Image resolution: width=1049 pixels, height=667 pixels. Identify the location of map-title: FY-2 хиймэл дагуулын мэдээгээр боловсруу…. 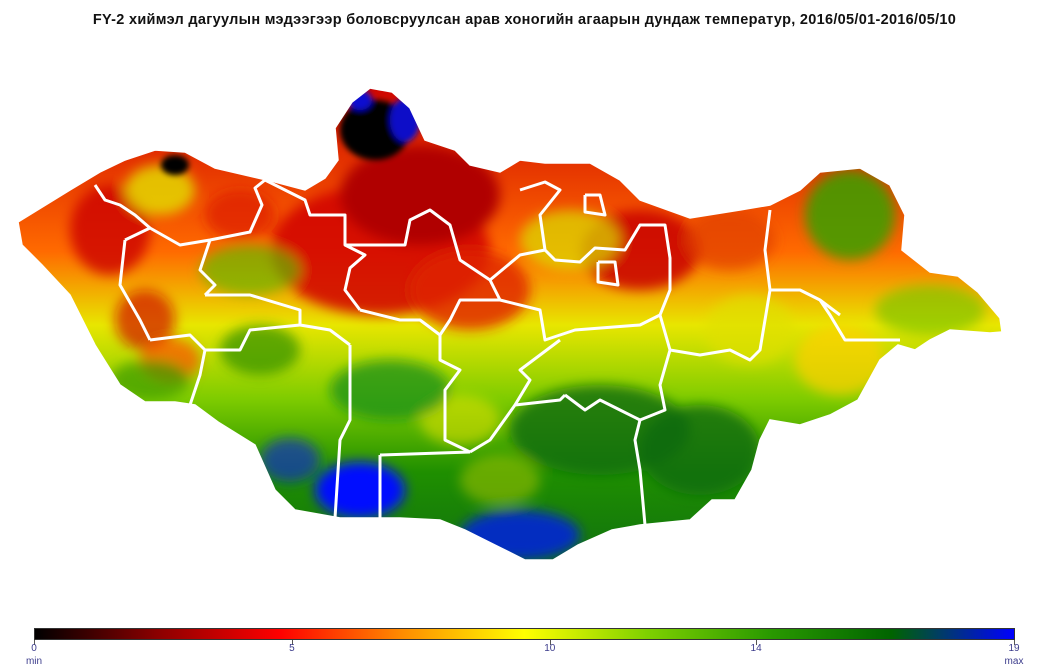
(524, 20).